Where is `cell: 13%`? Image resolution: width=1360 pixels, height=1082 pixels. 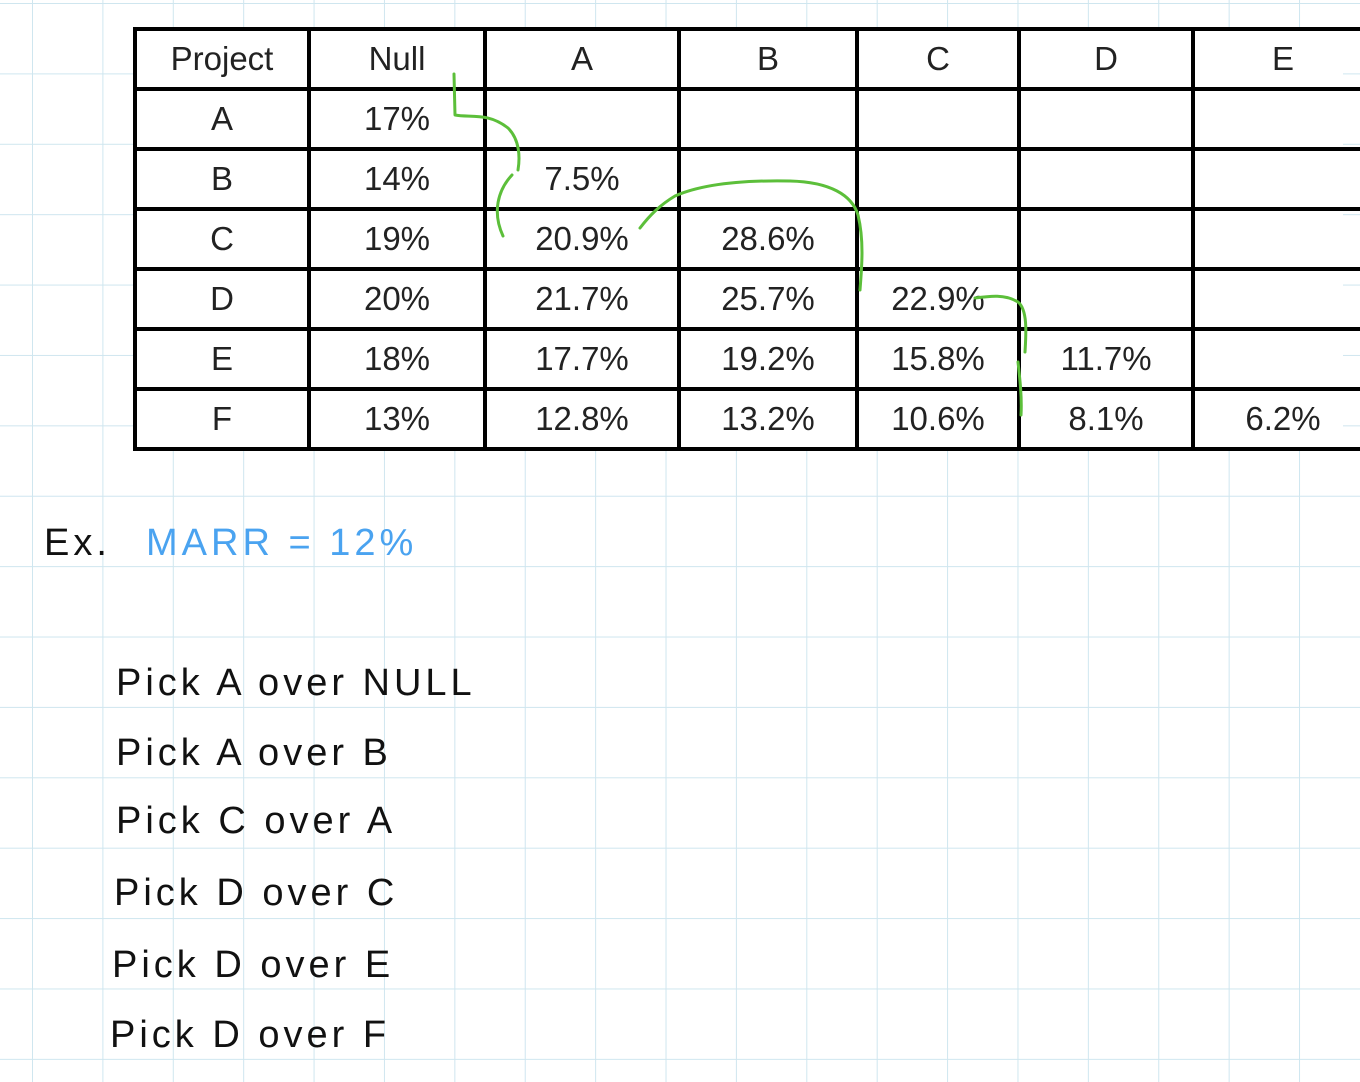 cell: 13% is located at coordinates (397, 419).